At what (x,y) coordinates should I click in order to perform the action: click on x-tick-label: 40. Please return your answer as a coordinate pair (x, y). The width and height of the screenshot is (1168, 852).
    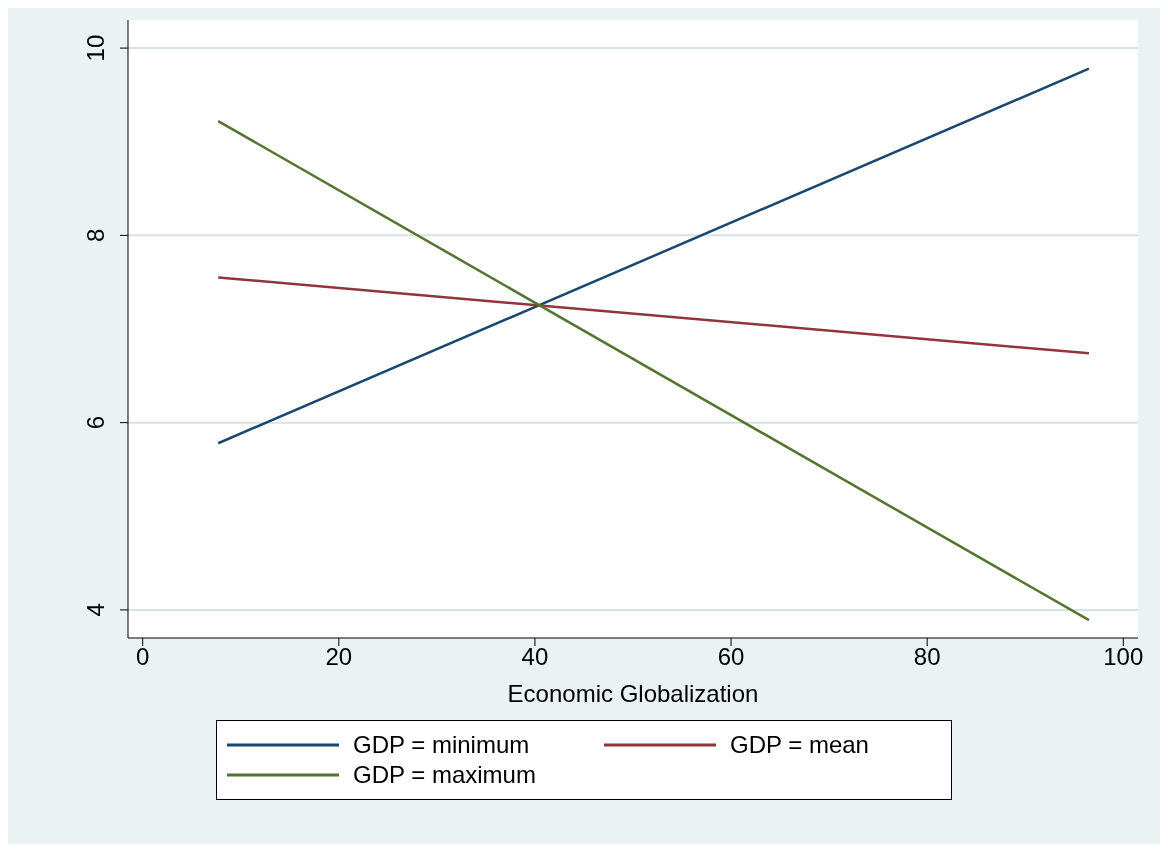
    Looking at the image, I should click on (535, 657).